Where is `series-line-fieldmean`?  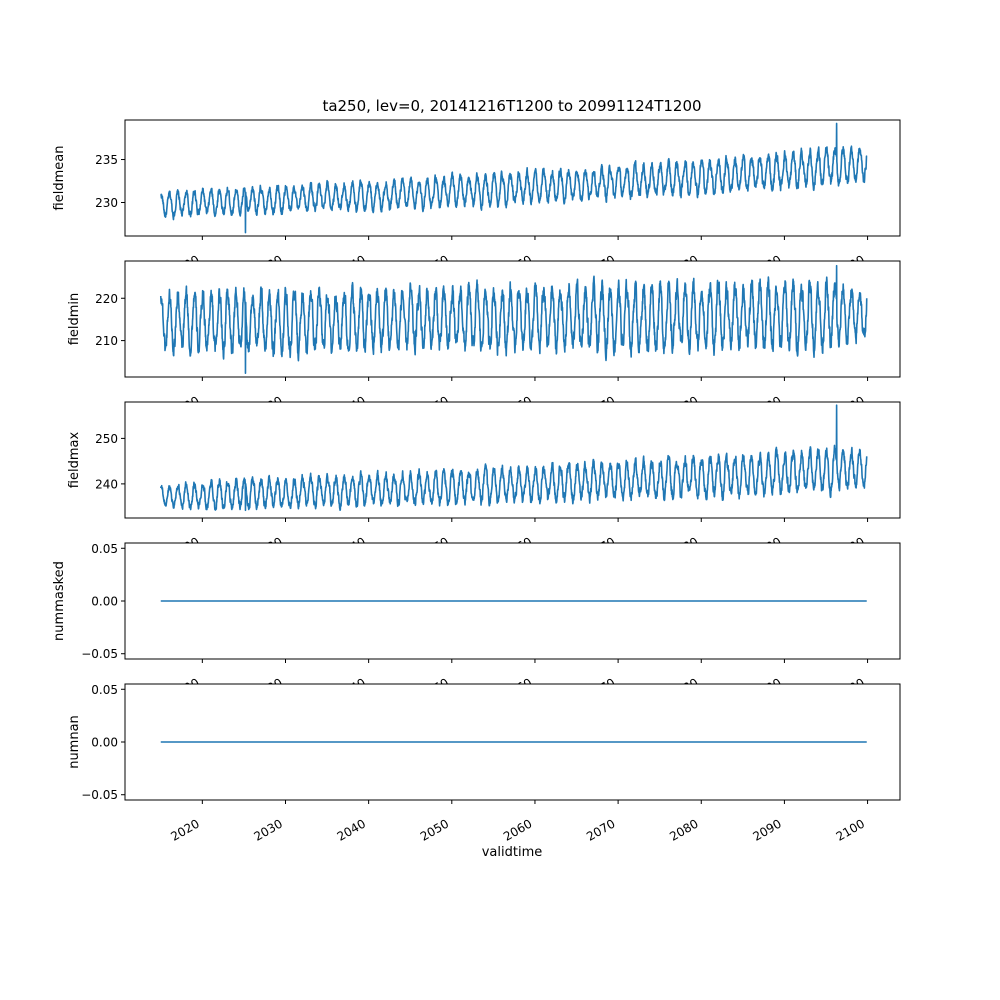 series-line-fieldmean is located at coordinates (514, 178).